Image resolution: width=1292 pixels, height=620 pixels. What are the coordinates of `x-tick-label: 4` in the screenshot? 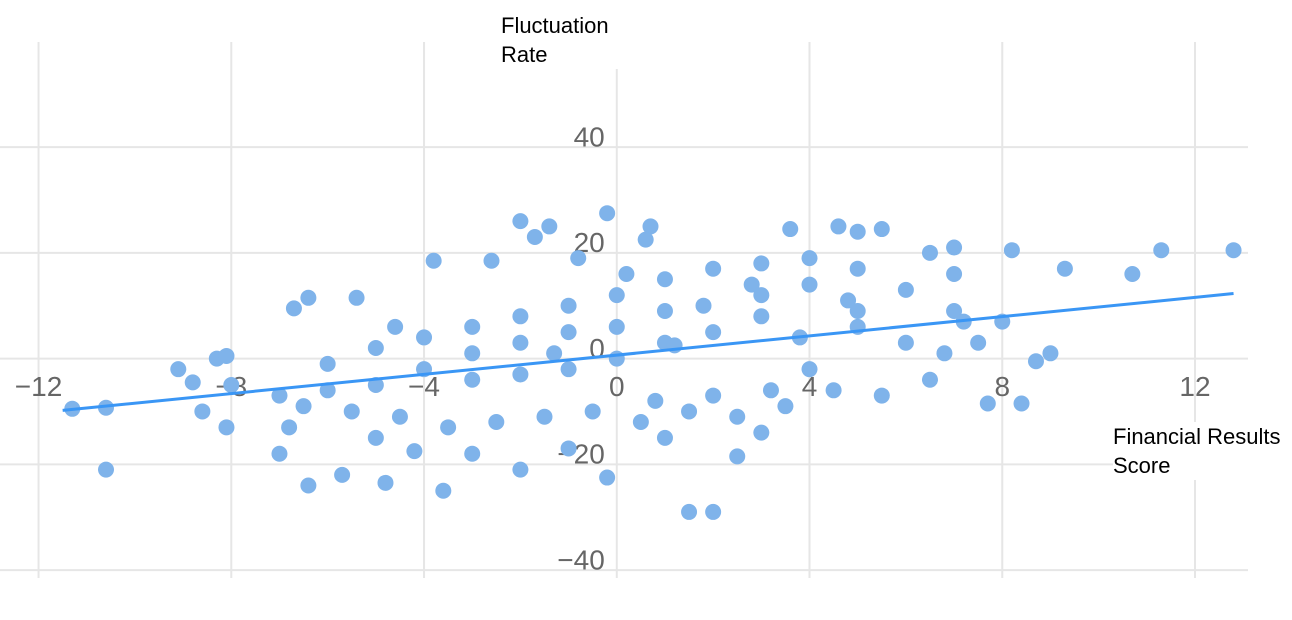 It's located at (810, 386).